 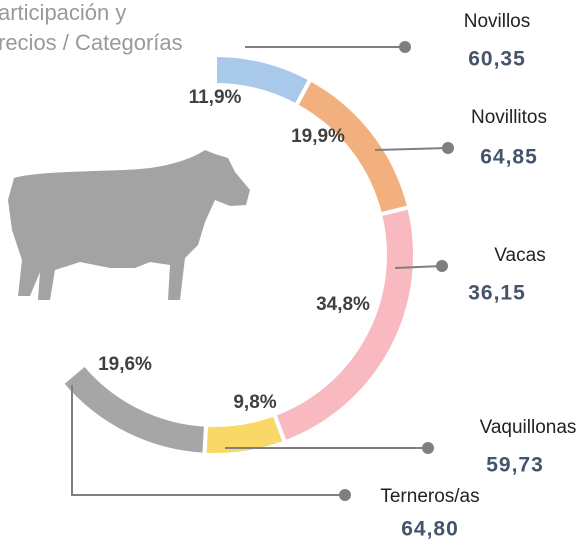 What do you see at coordinates (528, 427) in the screenshot?
I see `category-label: Vaquillonas` at bounding box center [528, 427].